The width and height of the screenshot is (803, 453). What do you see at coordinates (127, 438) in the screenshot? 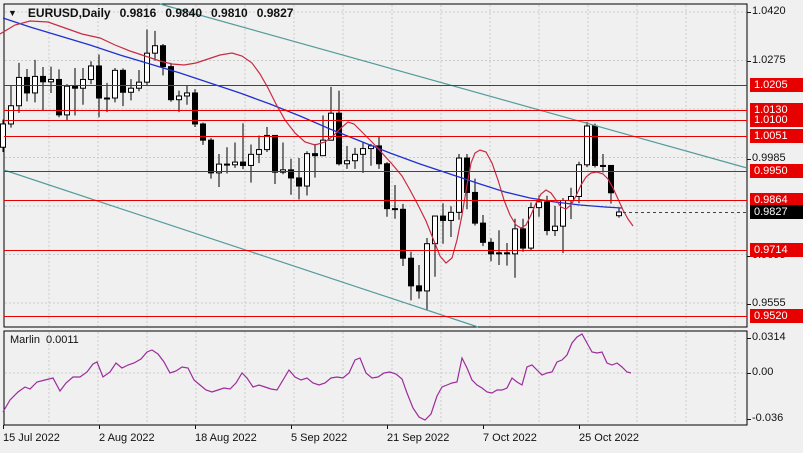
I see `date-axis-label: 2 Aug 2022` at bounding box center [127, 438].